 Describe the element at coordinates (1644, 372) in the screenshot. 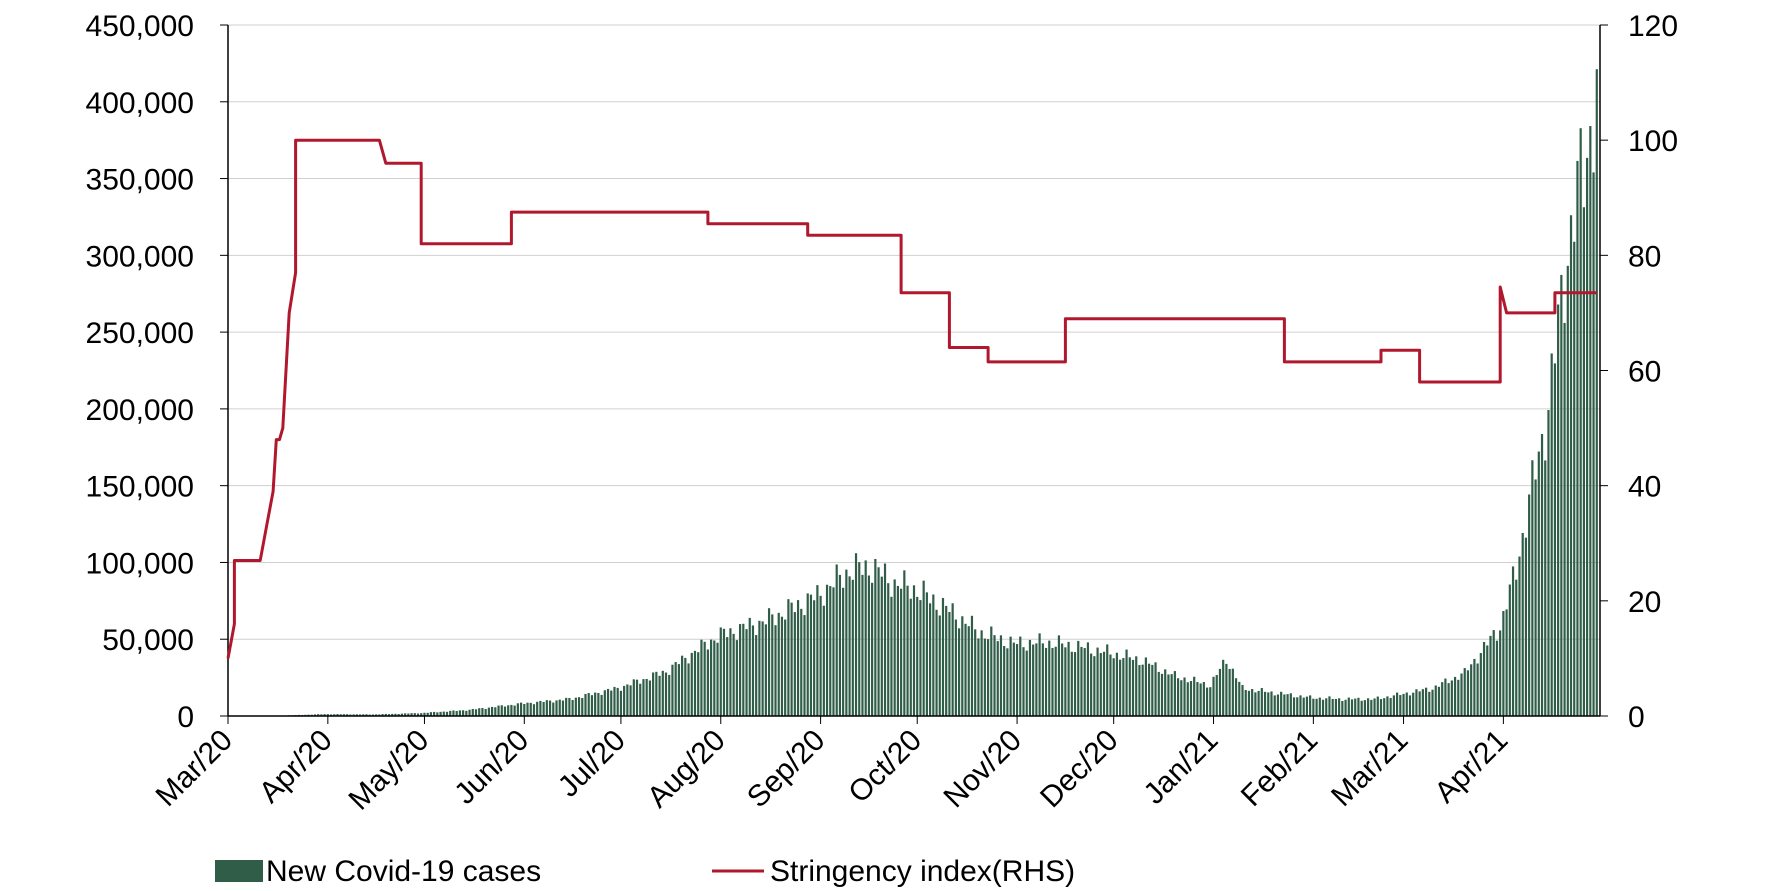

I see `y-right-tick-label: 60` at that location.